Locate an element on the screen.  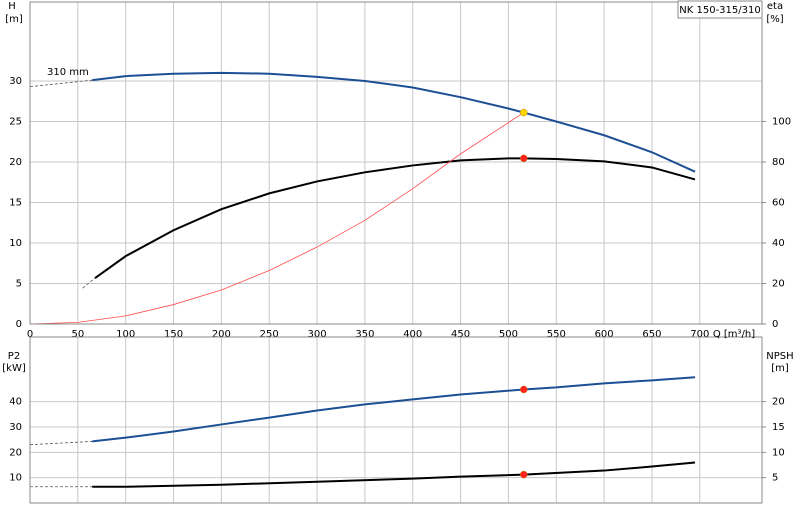
x-tick-label: 100 is located at coordinates (125, 334).